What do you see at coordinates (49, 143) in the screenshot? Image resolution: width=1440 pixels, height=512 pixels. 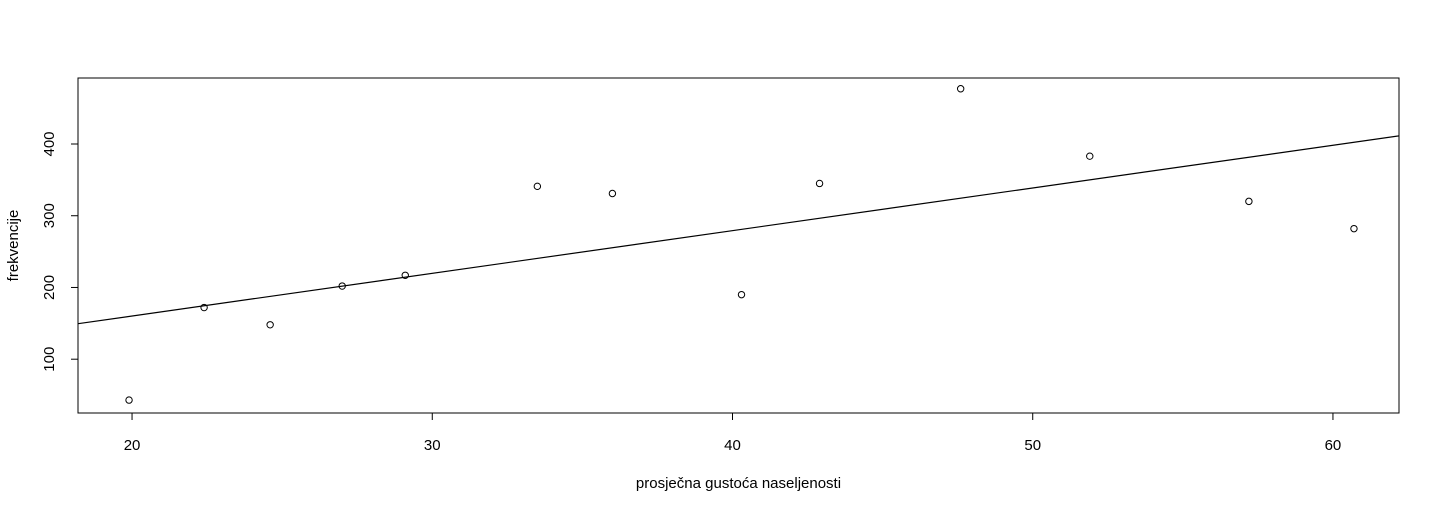 I see `y-tick-label: 400` at bounding box center [49, 143].